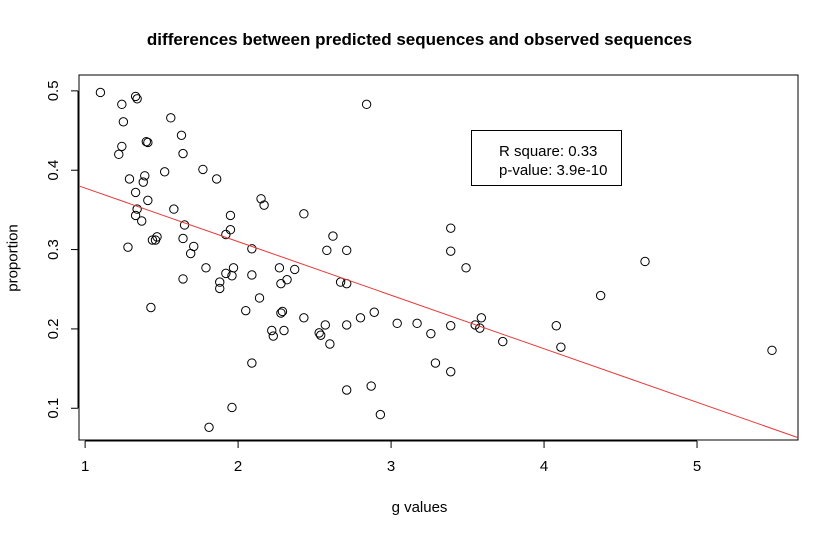 The image size is (839, 539). I want to click on x-tick-label: 3, so click(391, 466).